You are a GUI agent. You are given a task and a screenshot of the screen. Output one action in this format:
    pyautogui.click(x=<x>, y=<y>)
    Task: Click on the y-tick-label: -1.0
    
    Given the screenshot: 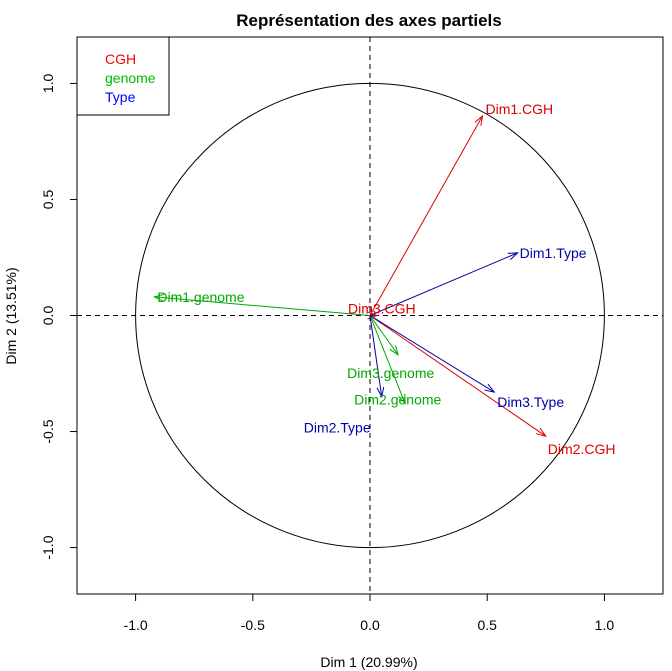 What is the action you would take?
    pyautogui.click(x=48, y=547)
    